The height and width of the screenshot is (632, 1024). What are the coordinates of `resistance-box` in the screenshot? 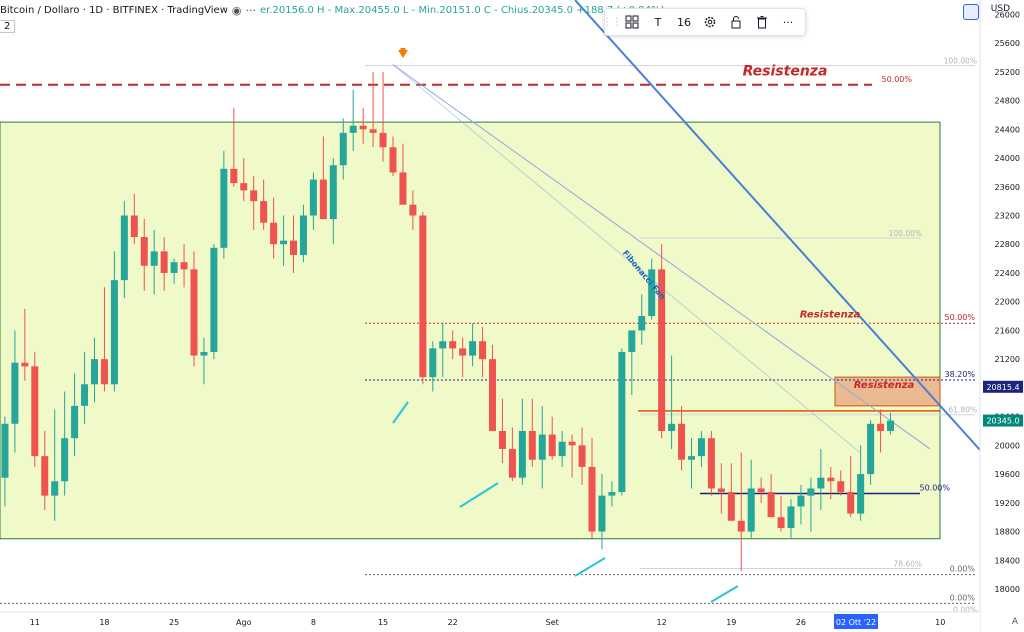 It's located at (887, 391).